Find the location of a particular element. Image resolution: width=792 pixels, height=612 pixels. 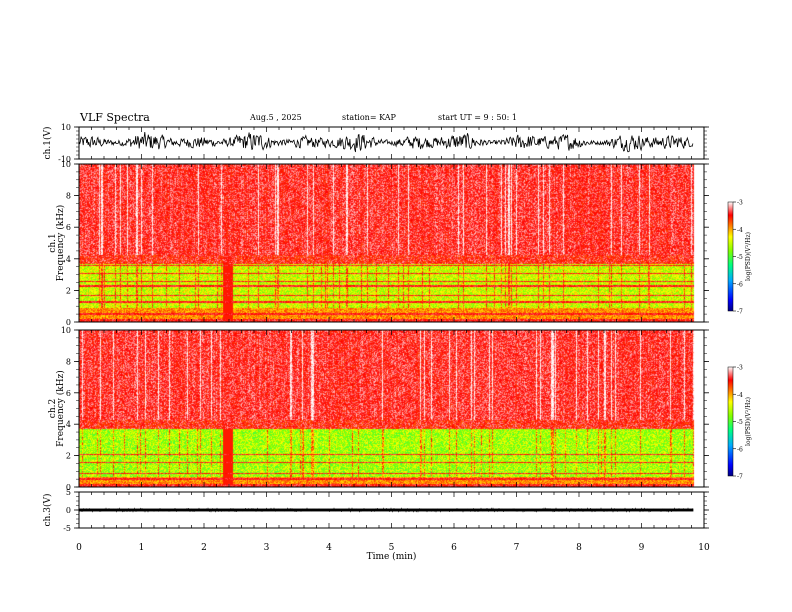

x-tick-label: 9 is located at coordinates (642, 548).